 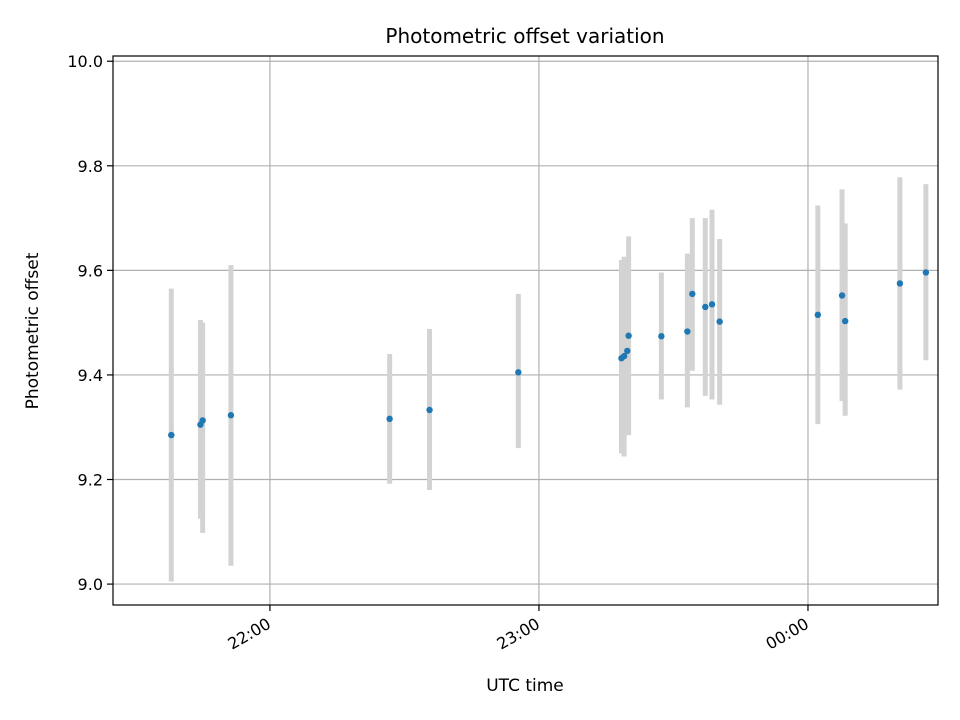 I want to click on y-tick-label: 9.4, so click(x=90, y=375).